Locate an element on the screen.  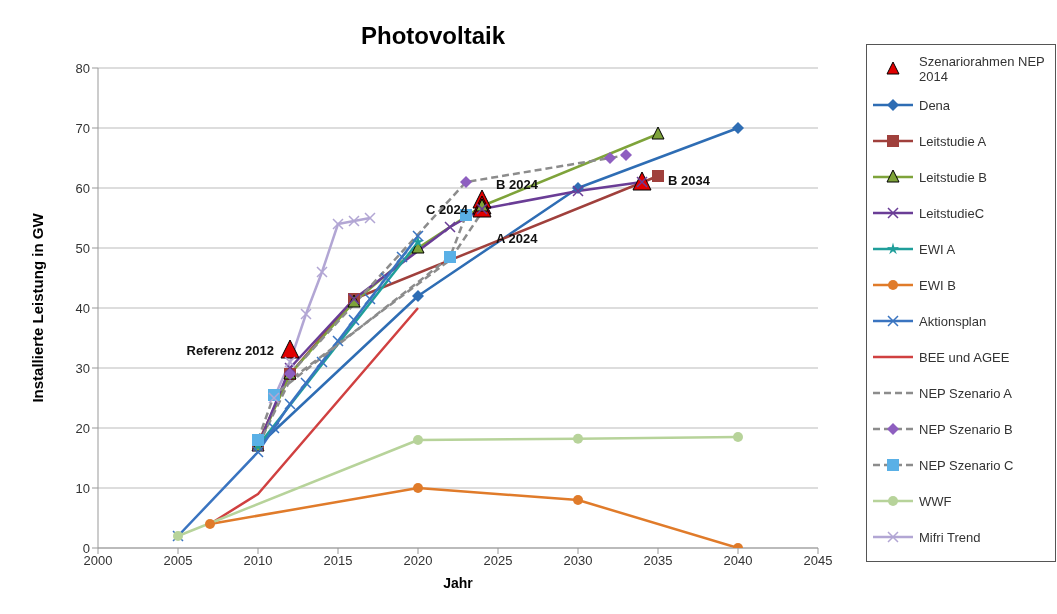
y-tick-label: 80 is located at coordinates (82, 68).